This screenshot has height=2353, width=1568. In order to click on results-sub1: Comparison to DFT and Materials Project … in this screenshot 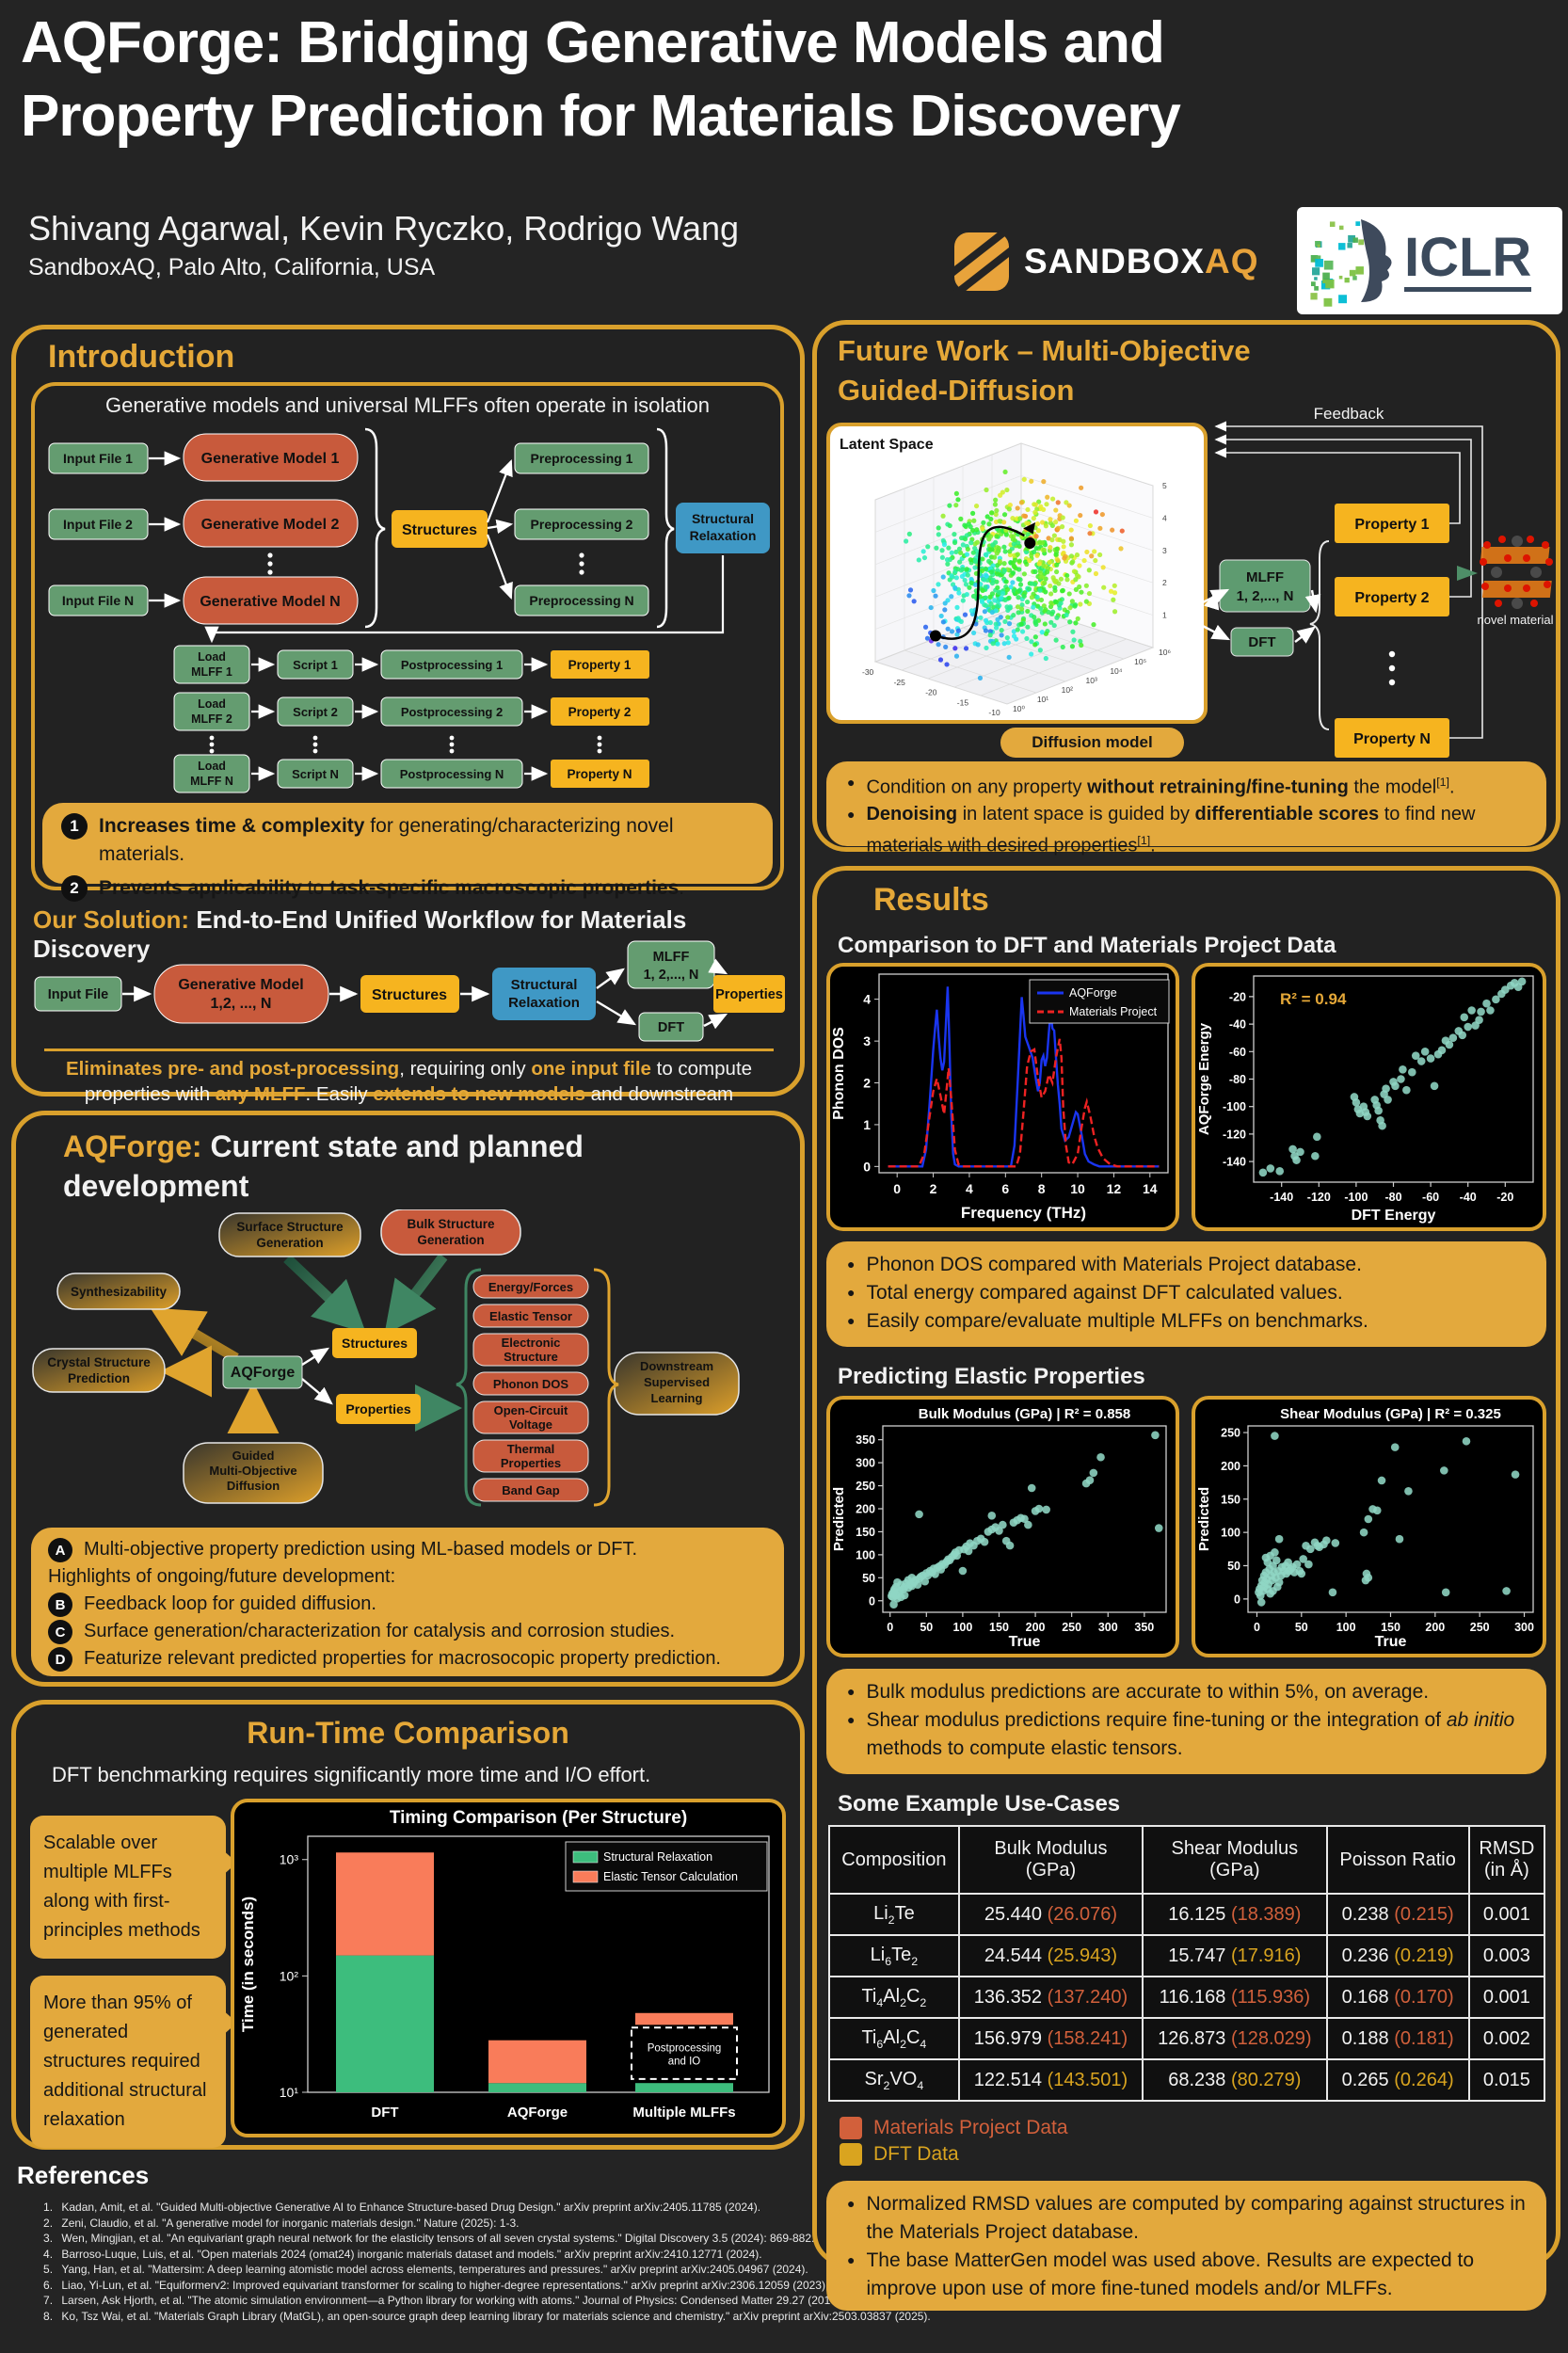, I will do `click(1087, 946)`.